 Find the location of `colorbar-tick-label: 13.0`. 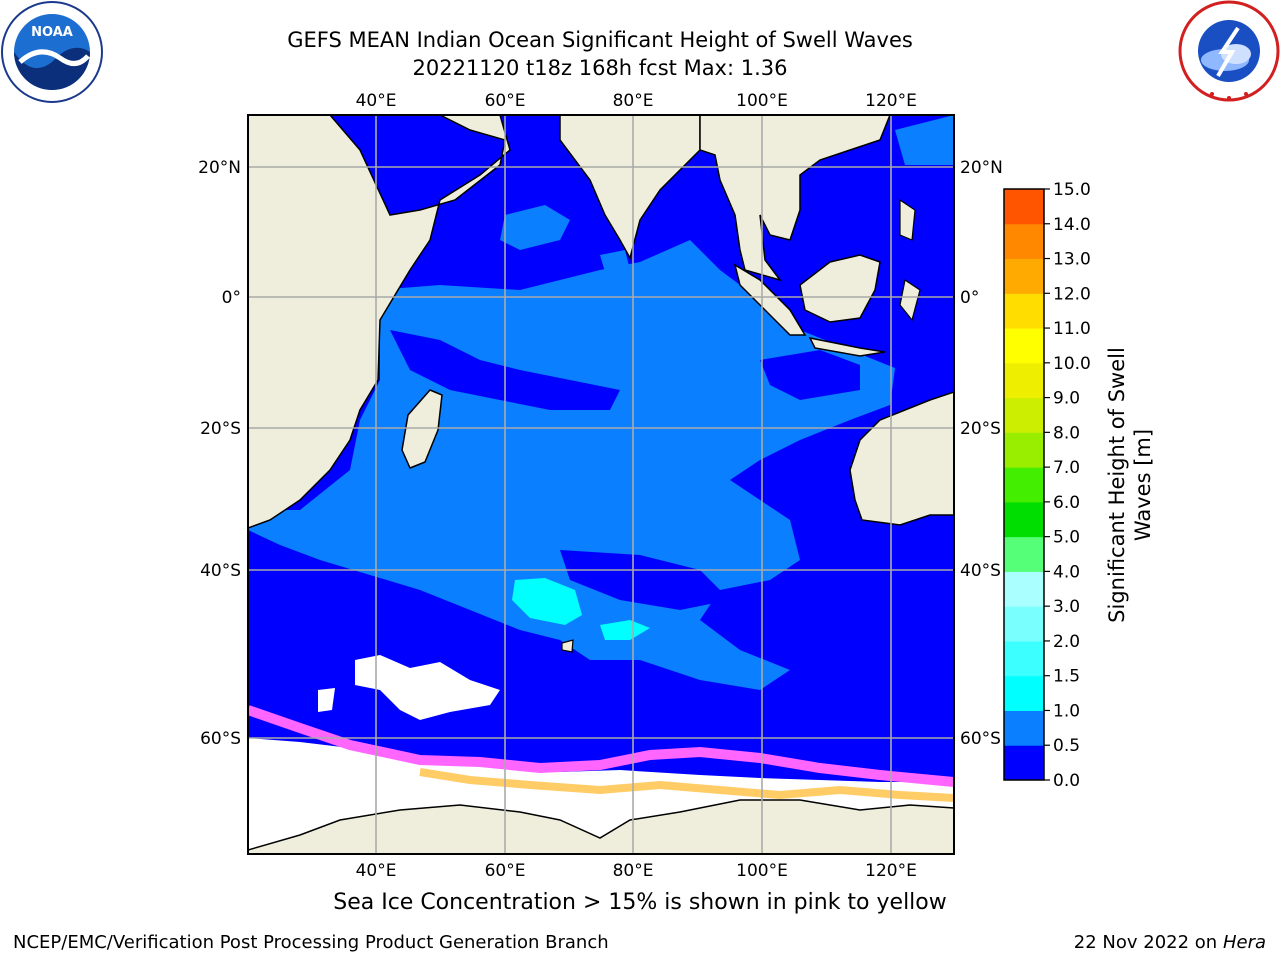

colorbar-tick-label: 13.0 is located at coordinates (1072, 260).